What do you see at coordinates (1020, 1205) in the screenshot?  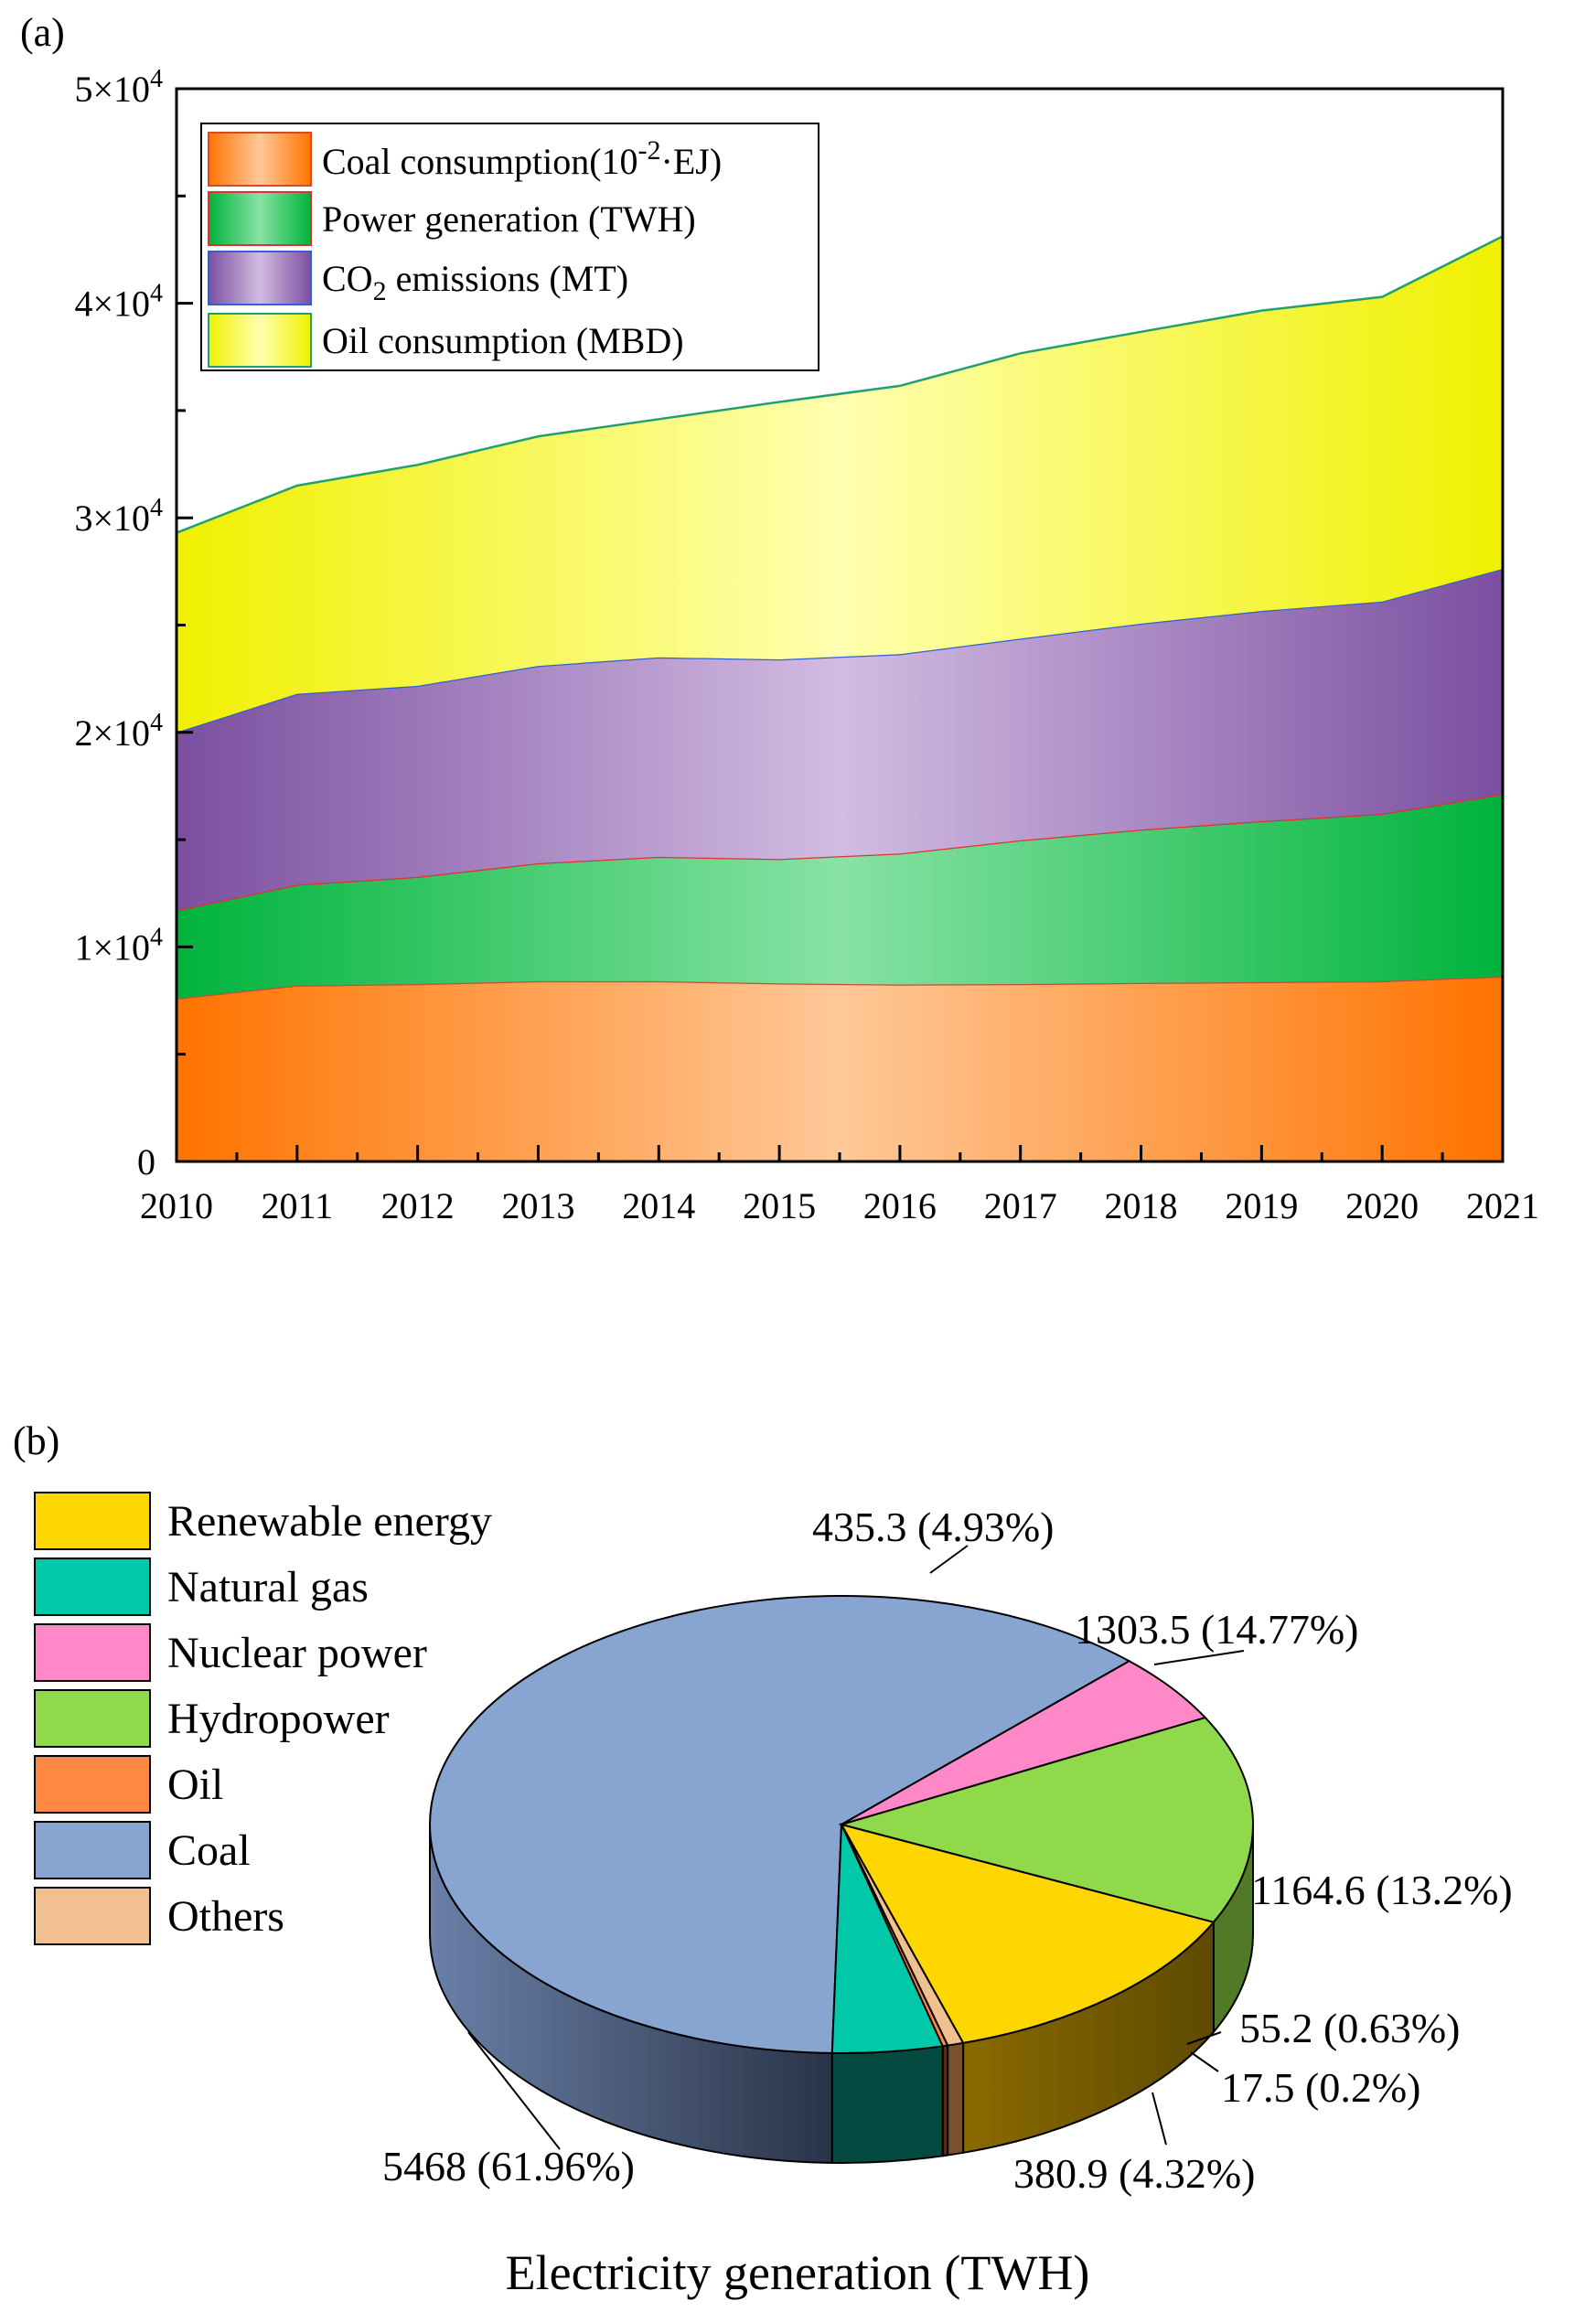 I see `x-tick-label-2017: 2017` at bounding box center [1020, 1205].